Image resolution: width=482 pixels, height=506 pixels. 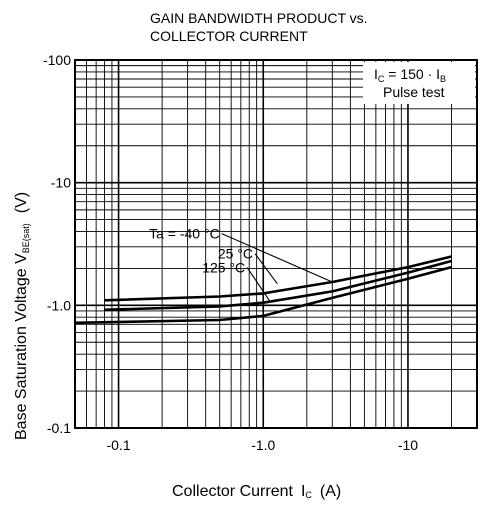 I want to click on y-tick-labels: -0.1 -1.0 -10 -100, so click(x=57, y=244).